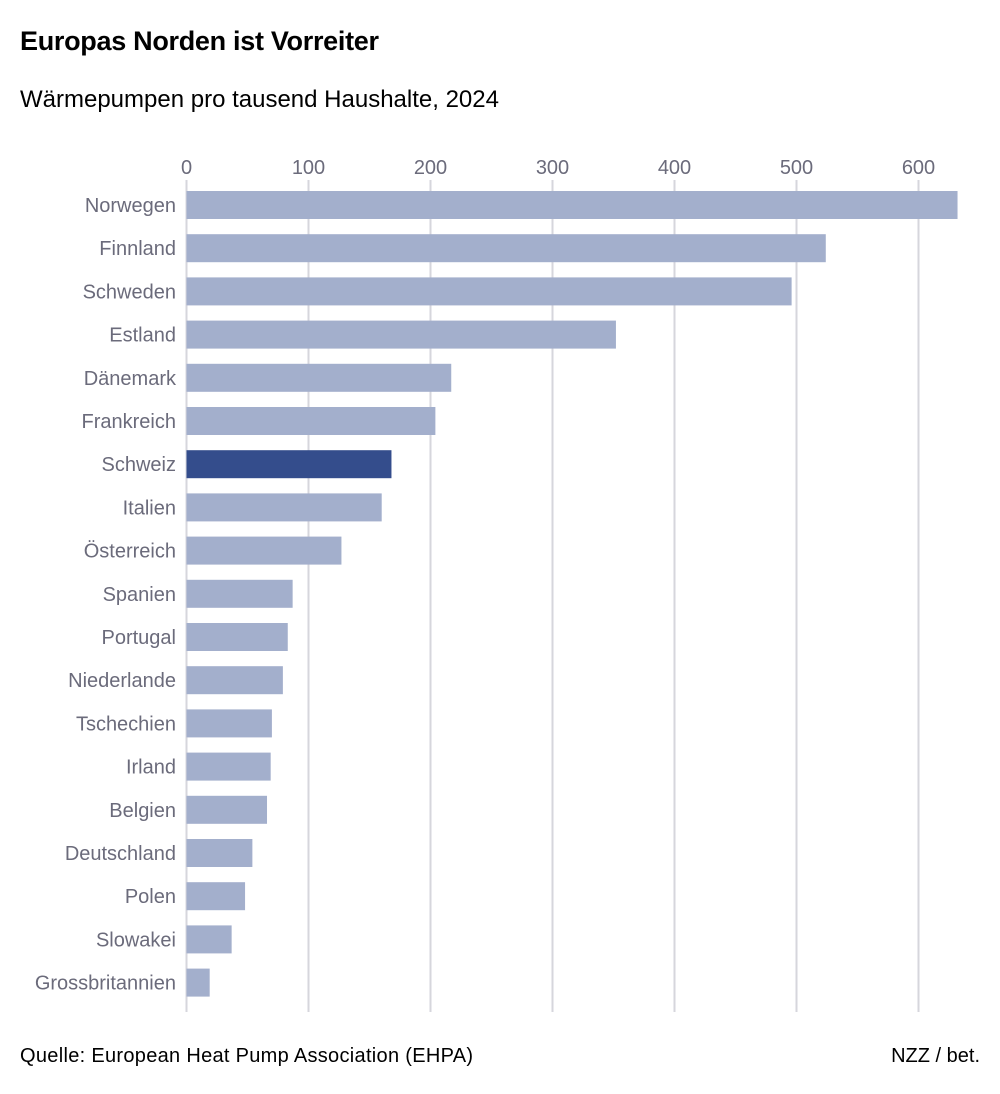  Describe the element at coordinates (219, 853) in the screenshot. I see `bar-deutschland` at that location.